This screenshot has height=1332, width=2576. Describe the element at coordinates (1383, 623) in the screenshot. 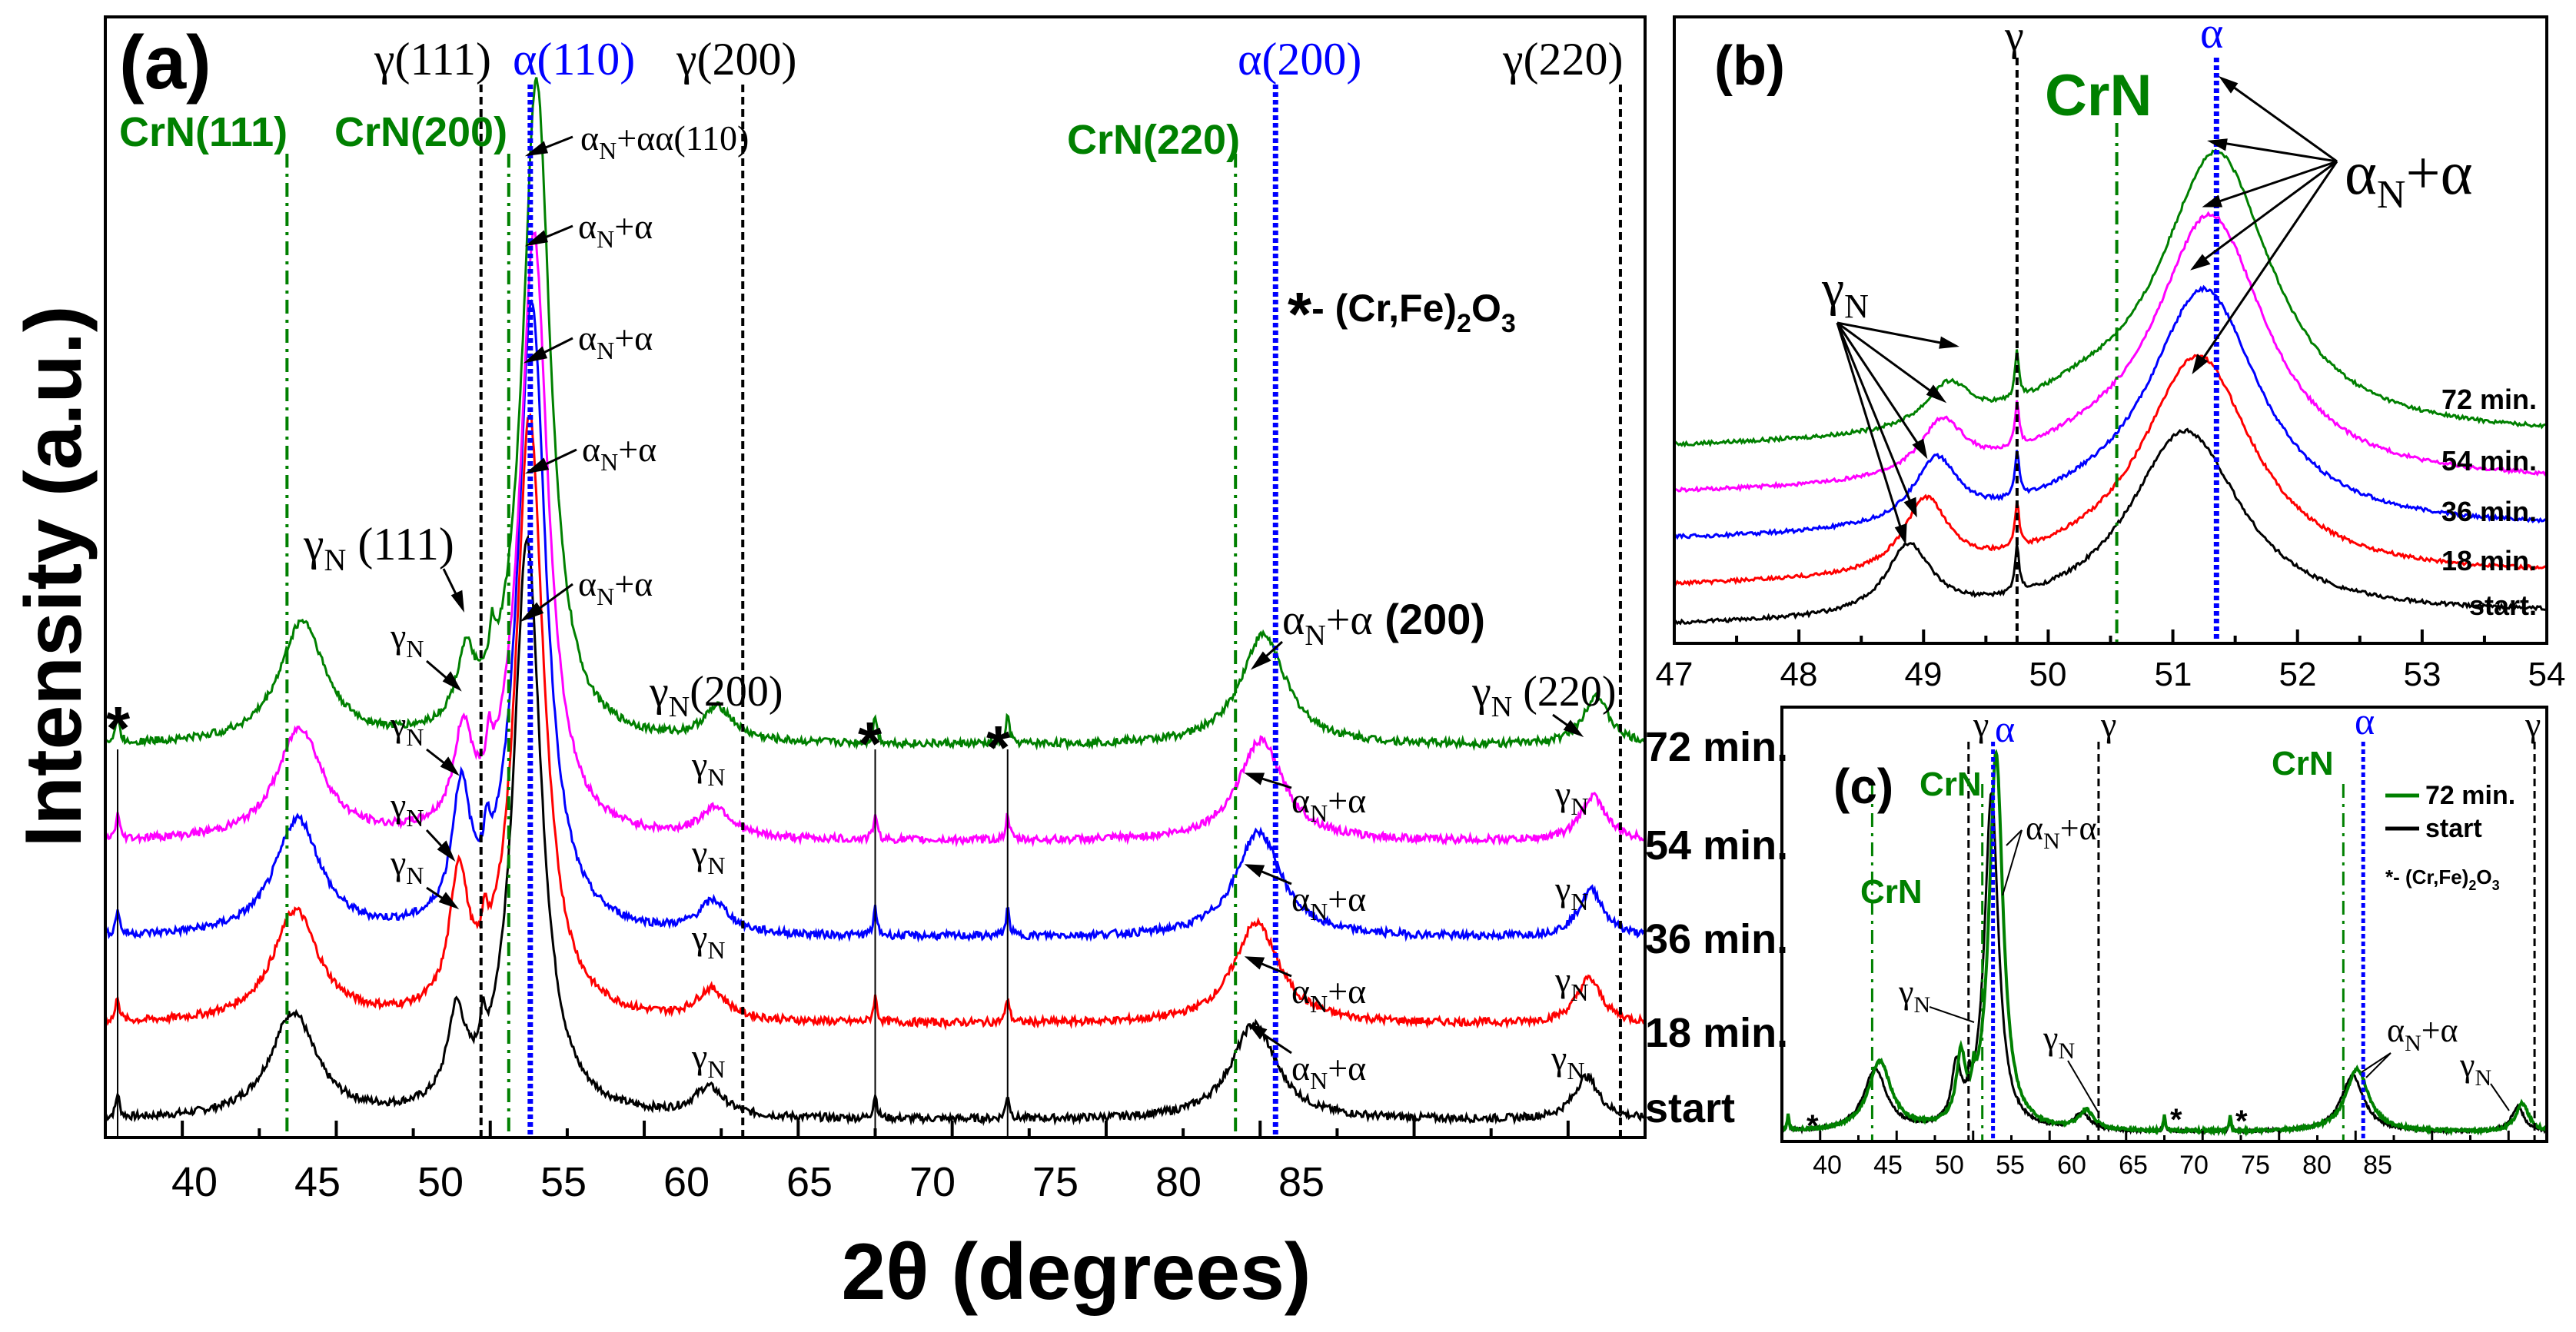

I see `annot-an-a-200: αN+α (200)` at that location.